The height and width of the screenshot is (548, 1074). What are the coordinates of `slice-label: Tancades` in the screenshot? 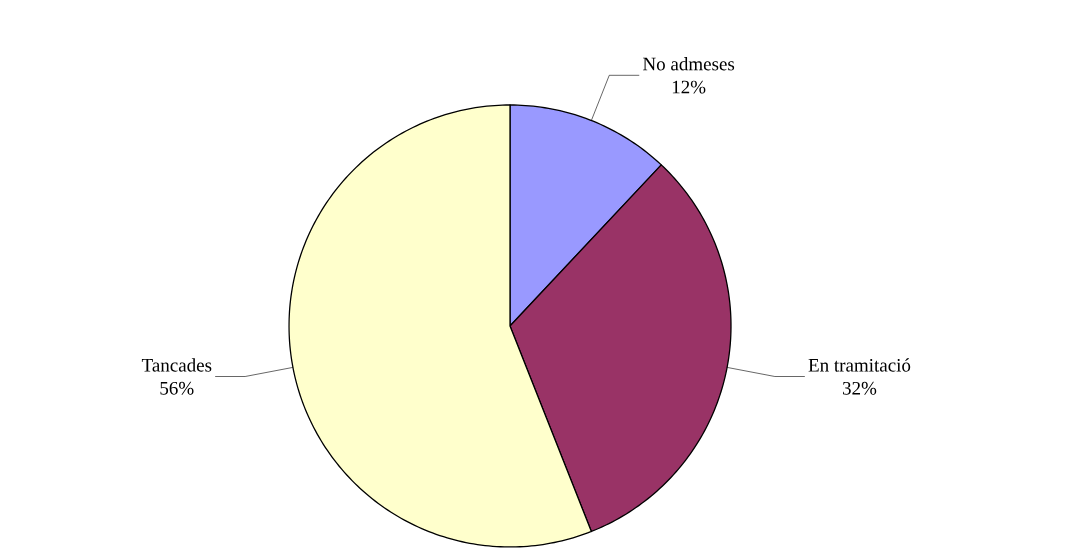 It's located at (176, 365).